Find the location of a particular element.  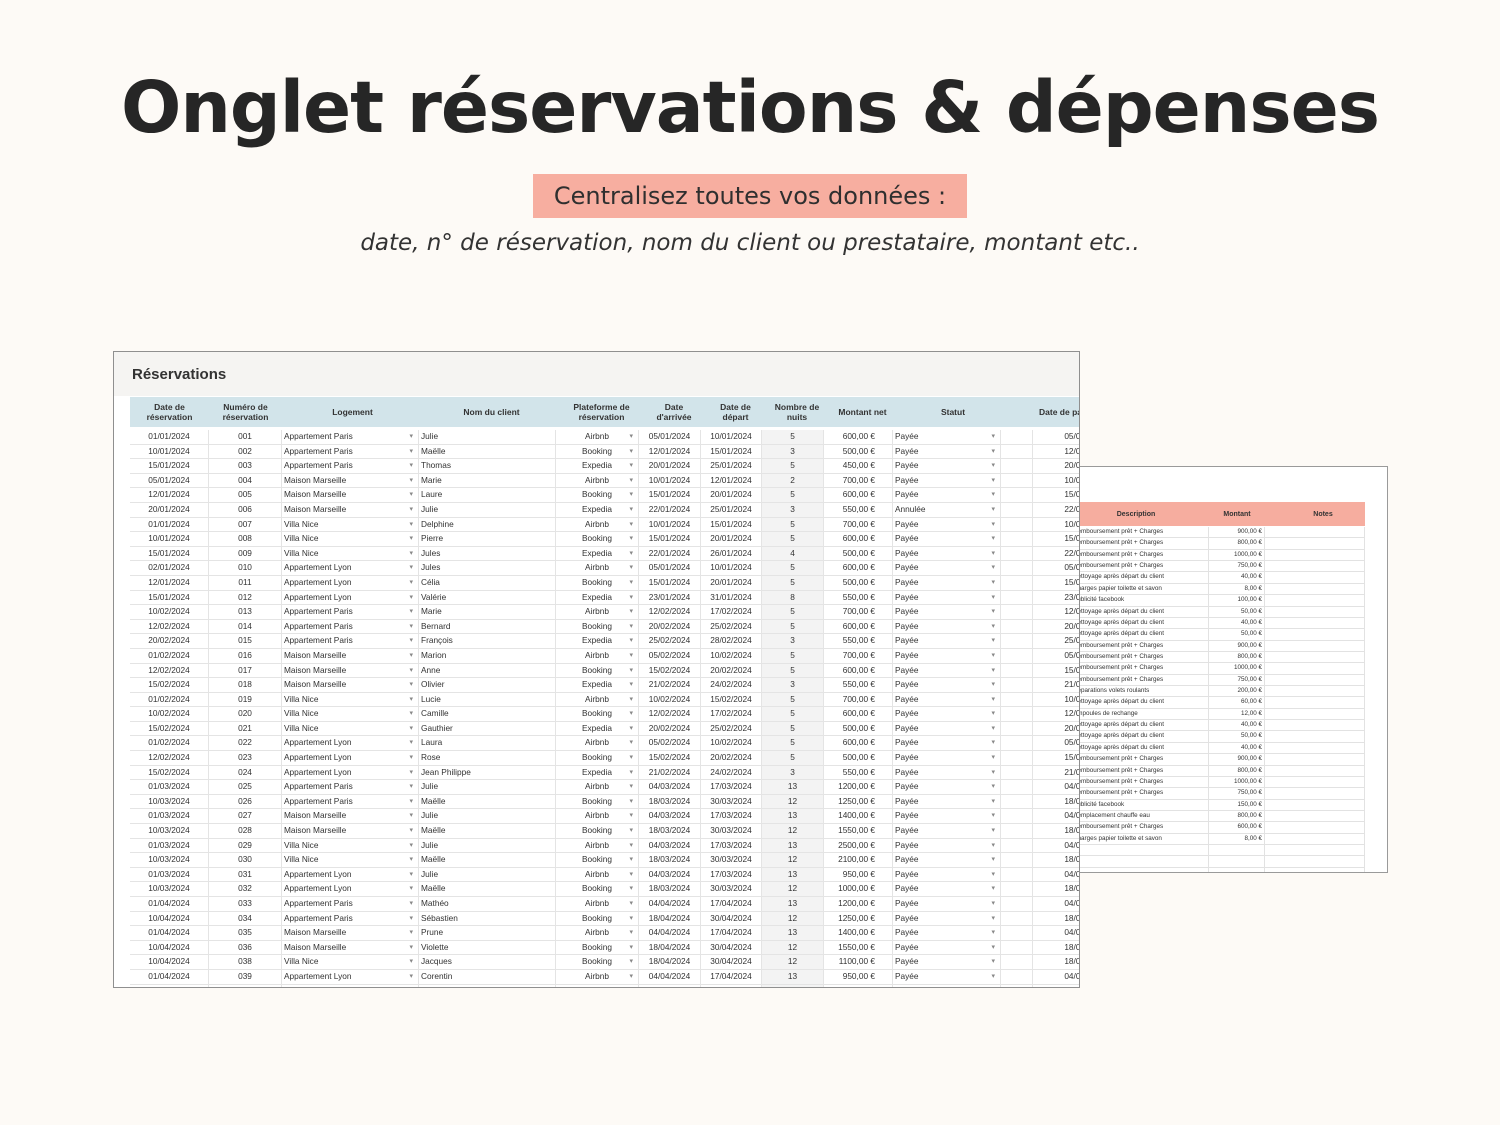

list-item: Remboursement prêt + Charges 800,00 € is located at coordinates (1222, 771).